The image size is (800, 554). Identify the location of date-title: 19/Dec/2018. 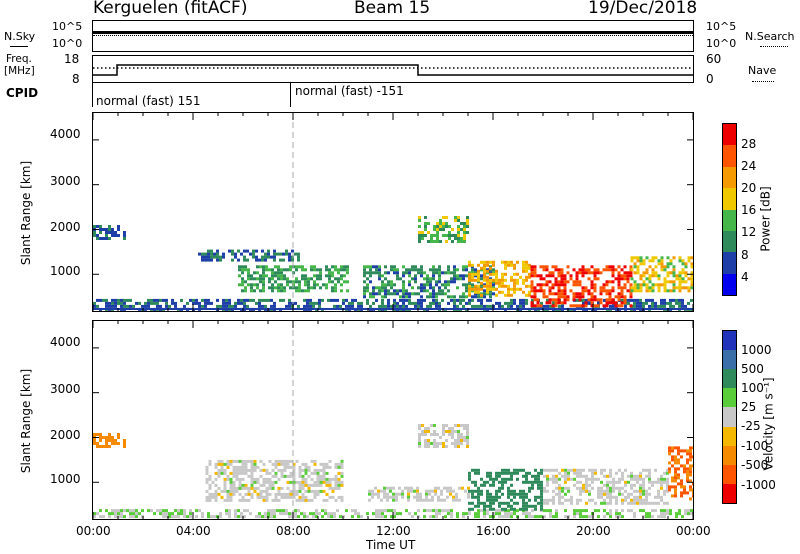
(643, 9).